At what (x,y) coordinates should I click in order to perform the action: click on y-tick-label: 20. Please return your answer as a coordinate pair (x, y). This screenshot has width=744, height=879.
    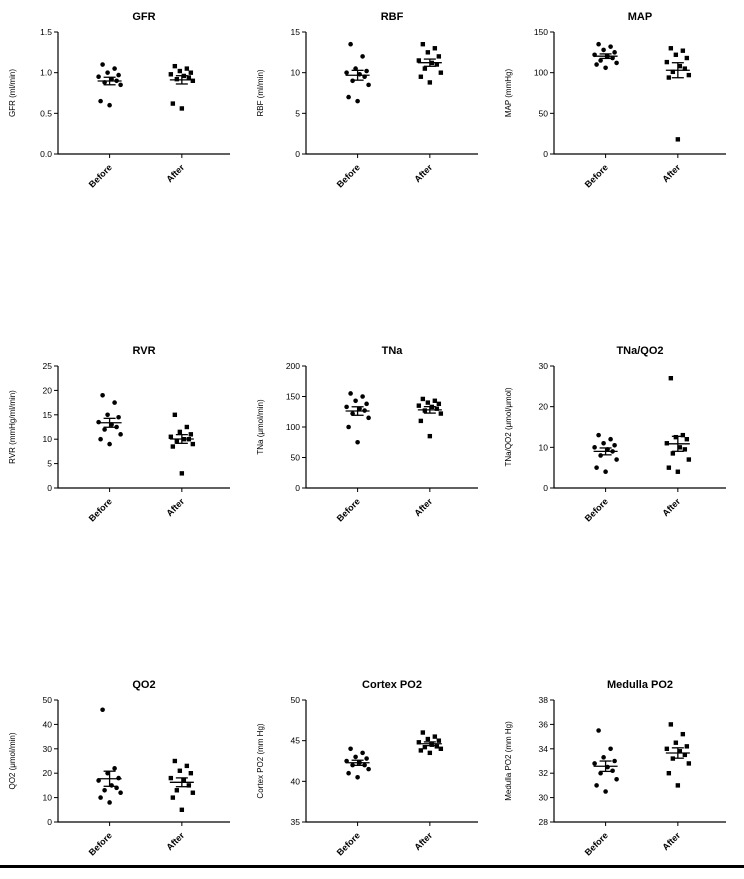
    Looking at the image, I should click on (48, 390).